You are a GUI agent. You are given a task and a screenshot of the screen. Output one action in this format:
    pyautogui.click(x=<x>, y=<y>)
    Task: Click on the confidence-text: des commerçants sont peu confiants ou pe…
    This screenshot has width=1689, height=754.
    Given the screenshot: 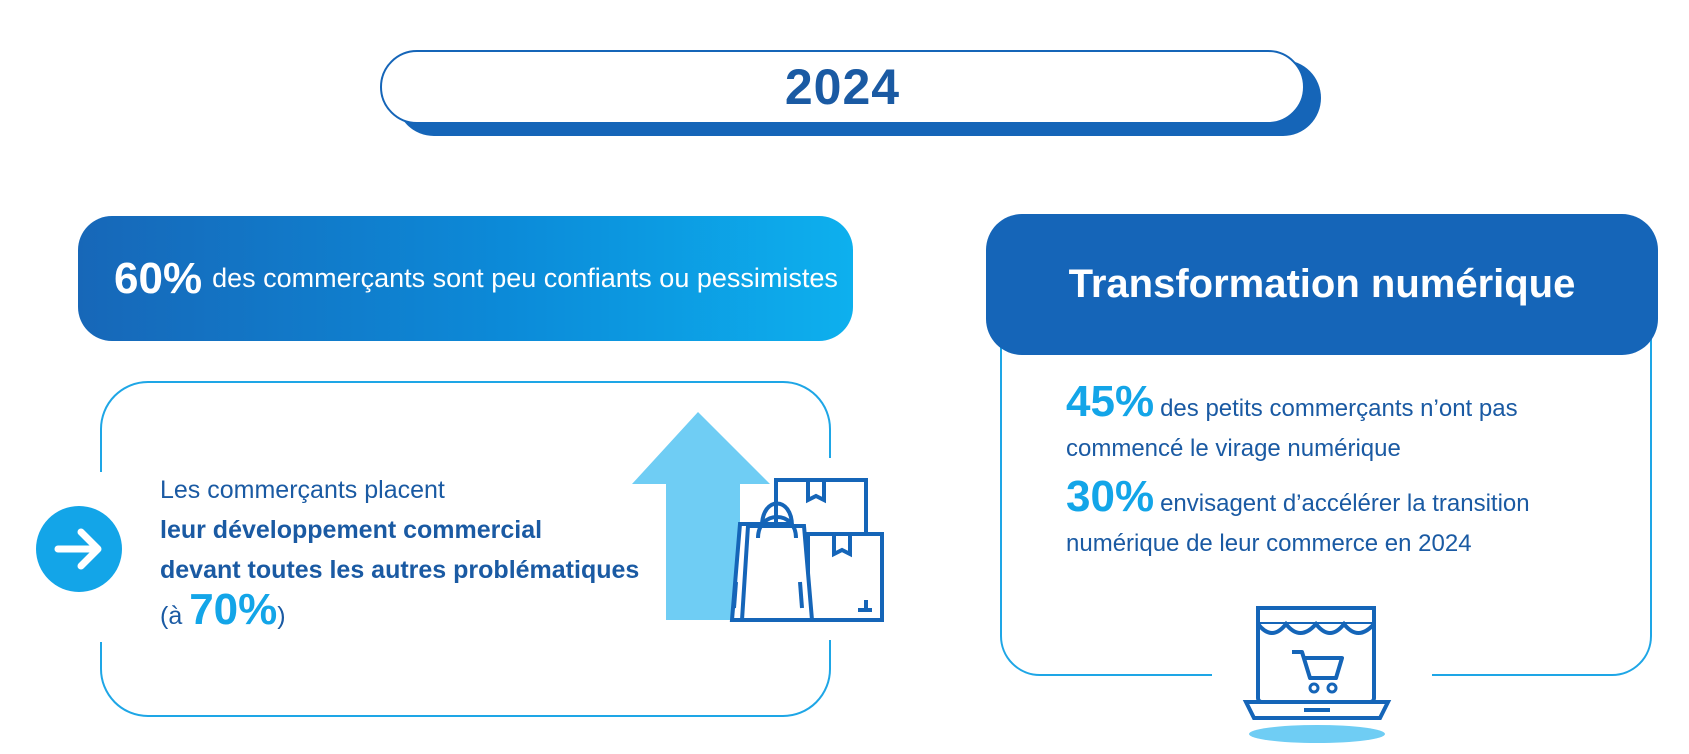 What is the action you would take?
    pyautogui.click(x=525, y=278)
    